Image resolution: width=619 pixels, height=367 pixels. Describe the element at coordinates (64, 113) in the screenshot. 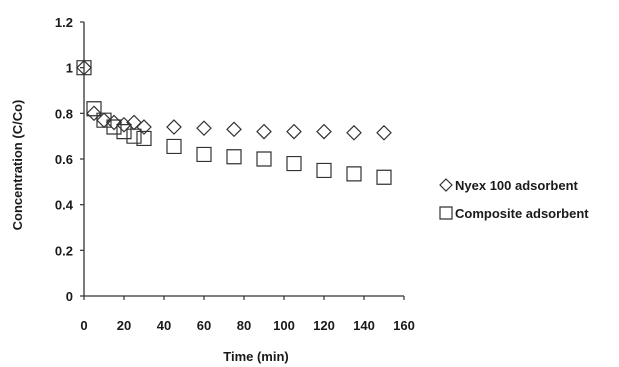

I see `y-tick-label: 0.8` at that location.